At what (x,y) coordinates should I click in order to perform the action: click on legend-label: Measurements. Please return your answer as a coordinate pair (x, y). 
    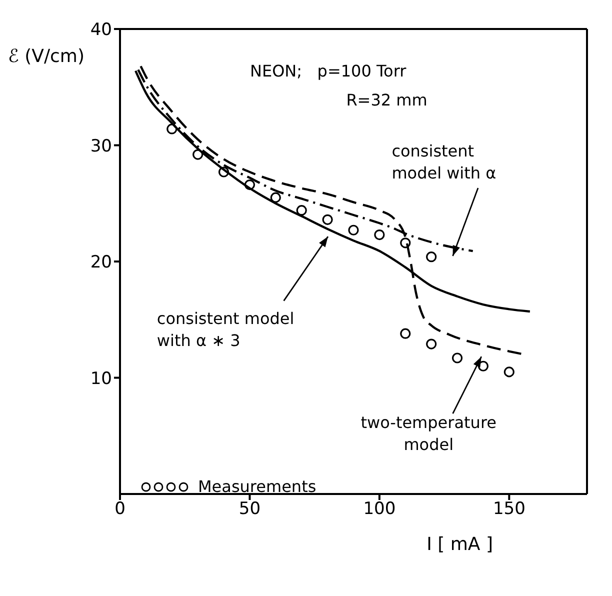
    Looking at the image, I should click on (257, 486).